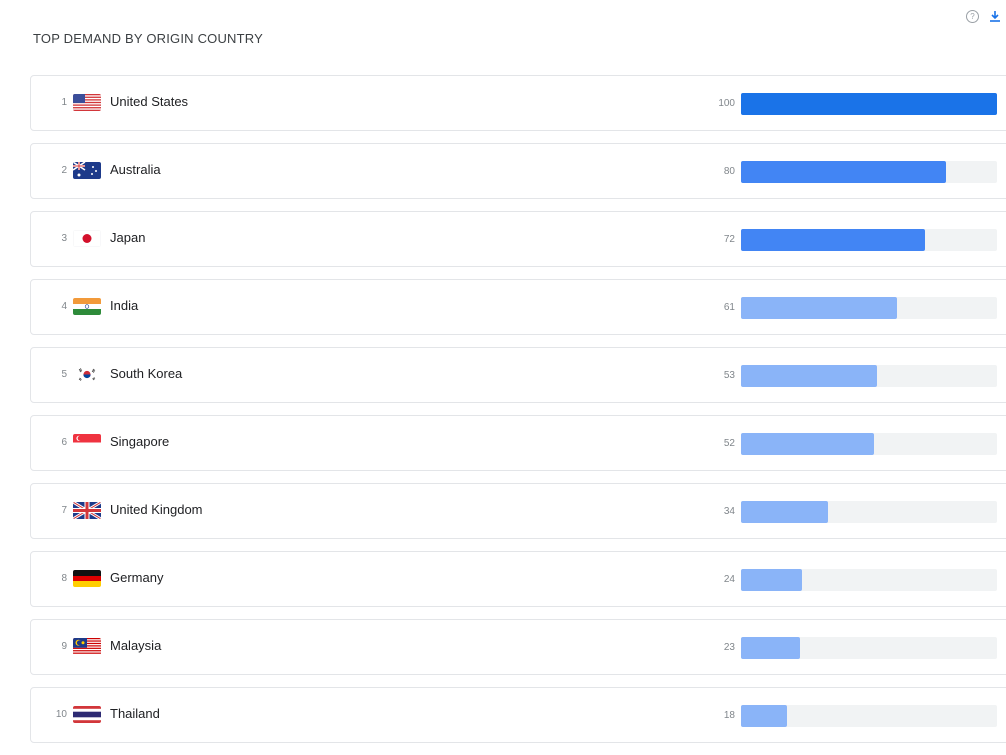 The height and width of the screenshot is (755, 1006). I want to click on rank-number: 10, so click(61, 714).